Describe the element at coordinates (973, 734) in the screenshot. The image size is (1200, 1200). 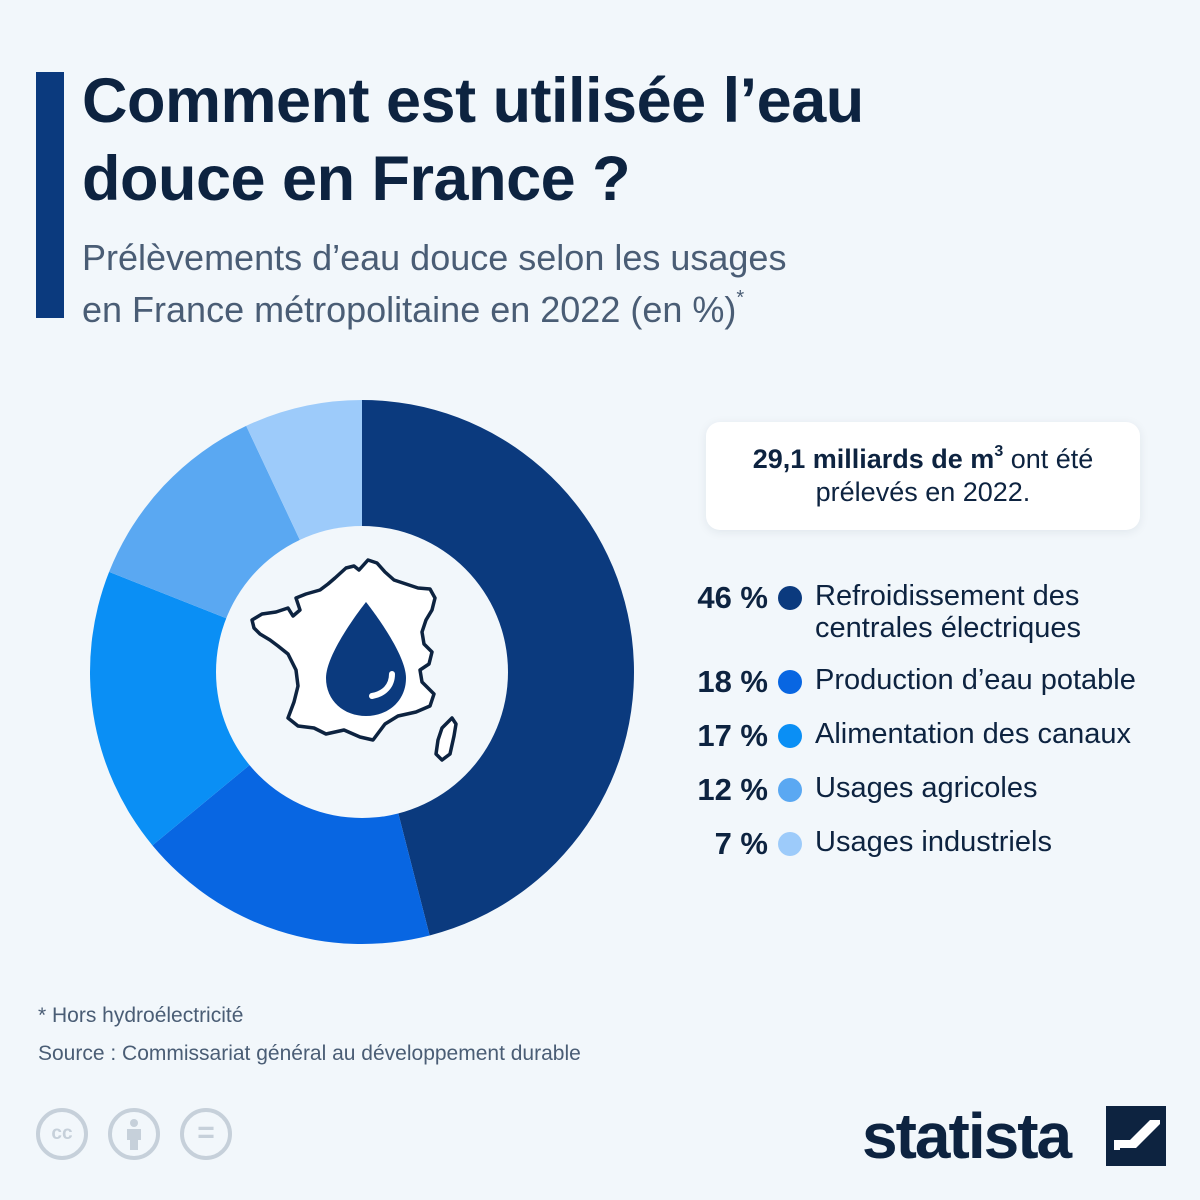
I see `legend-label: Alimentation des canaux` at that location.